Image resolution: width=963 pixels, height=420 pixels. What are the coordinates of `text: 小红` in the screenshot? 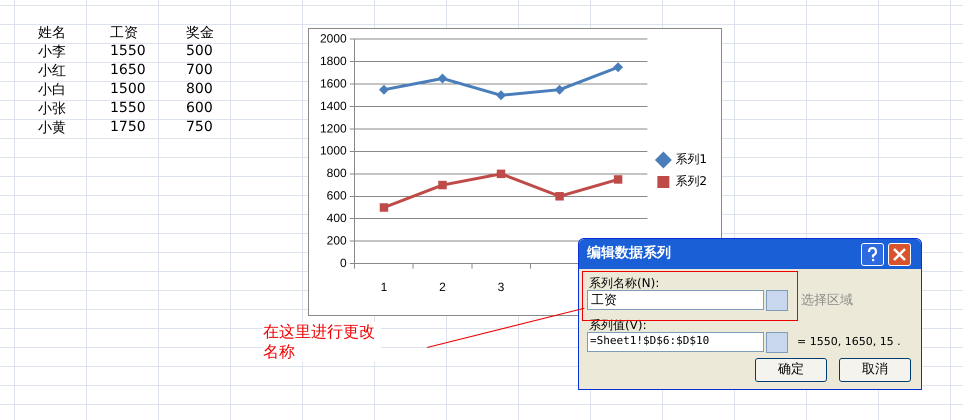 It's located at (52, 71).